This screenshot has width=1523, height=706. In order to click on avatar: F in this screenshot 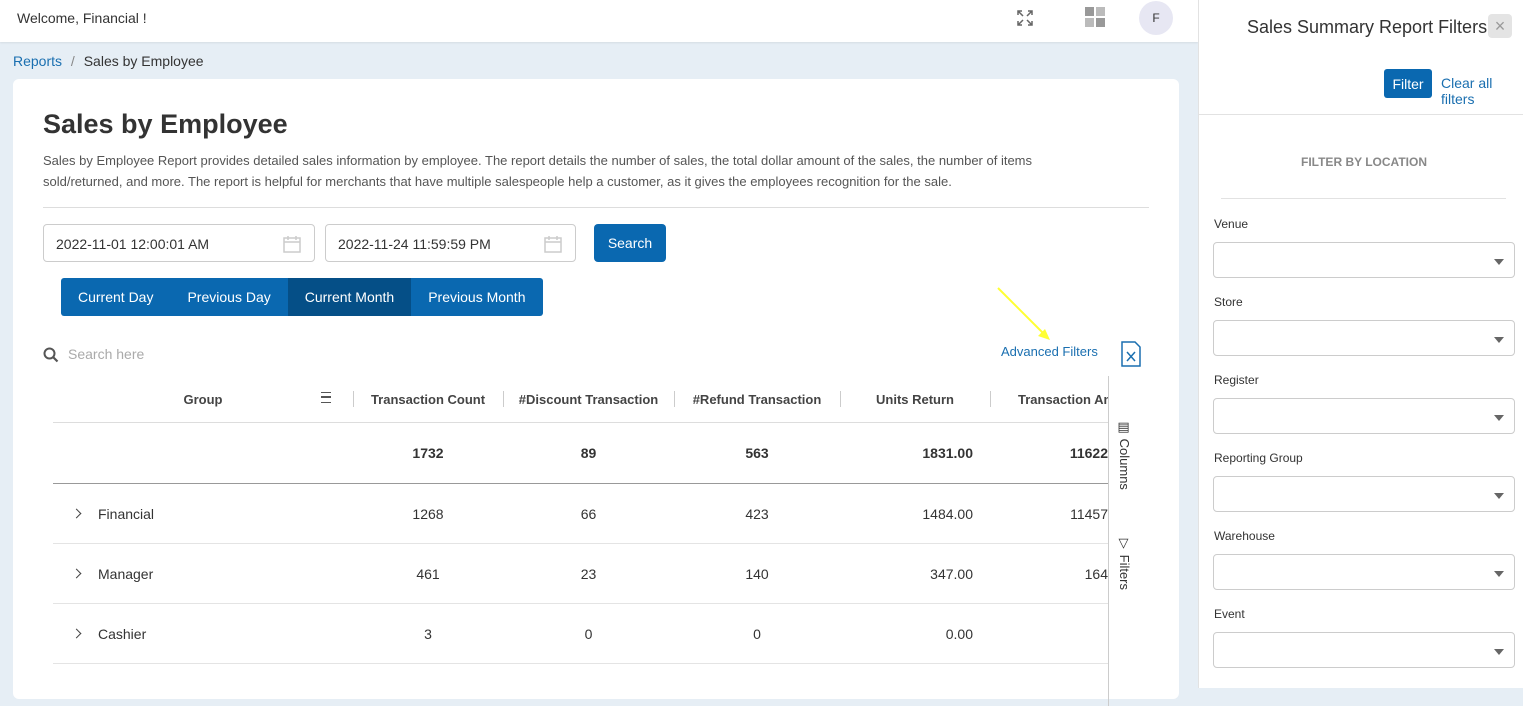, I will do `click(1156, 18)`.